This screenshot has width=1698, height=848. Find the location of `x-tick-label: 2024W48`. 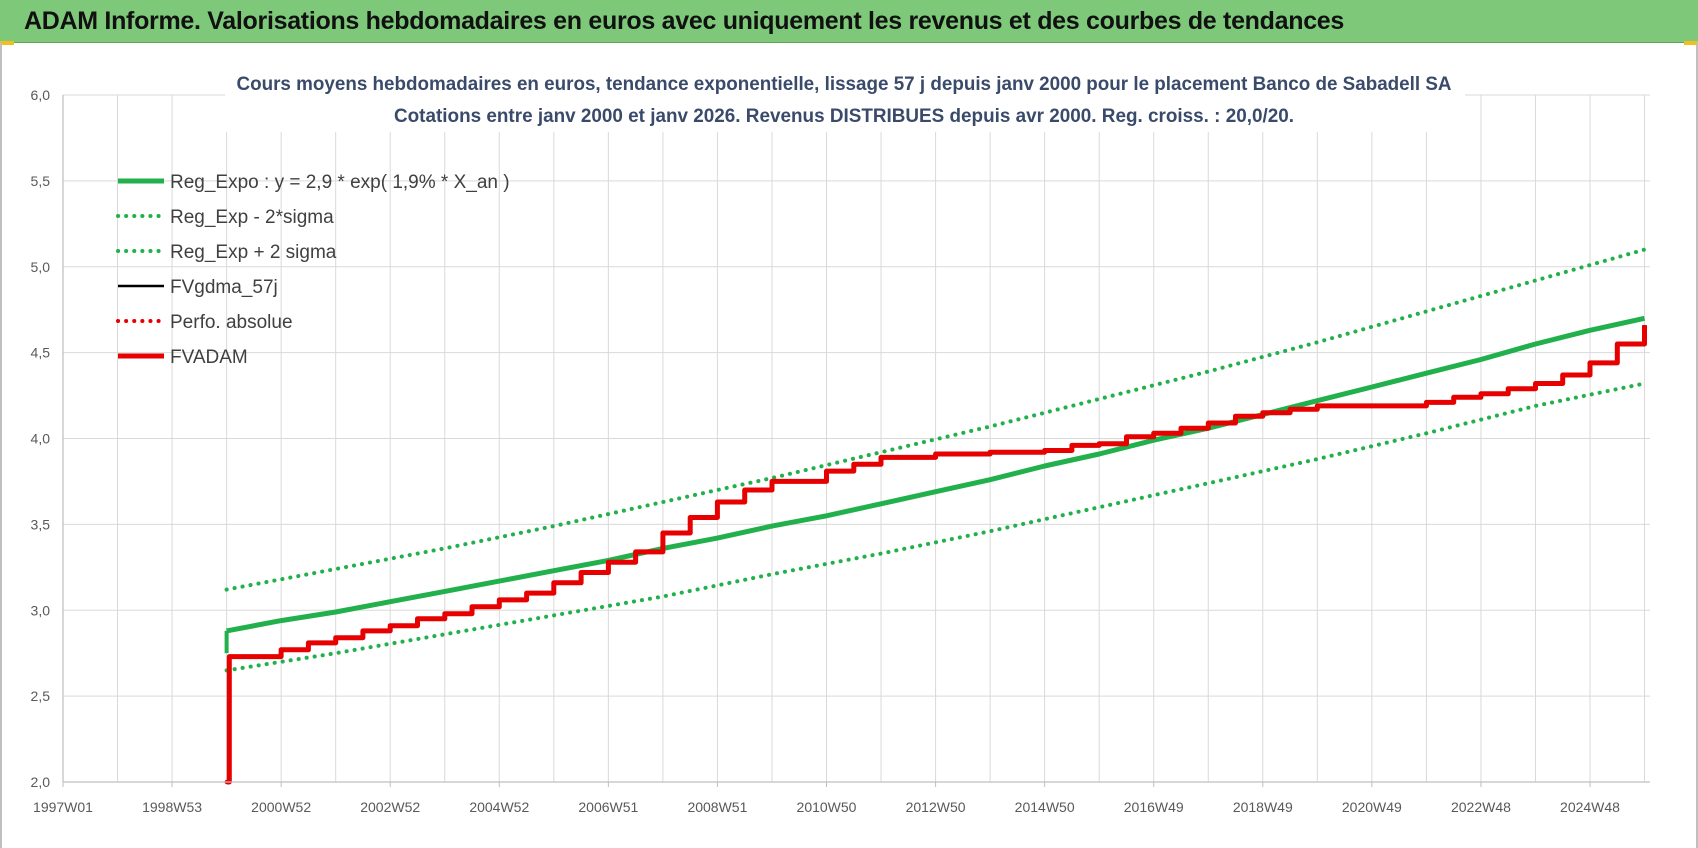

x-tick-label: 2024W48 is located at coordinates (1590, 807).